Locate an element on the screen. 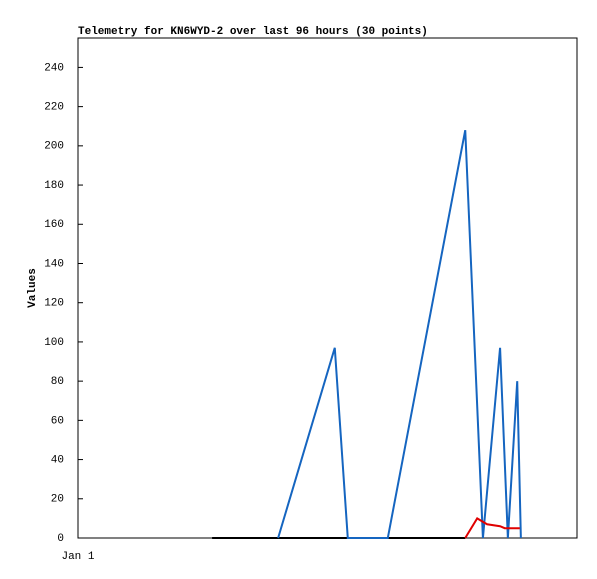 The width and height of the screenshot is (597, 579). y-tick-label: 100 is located at coordinates (54, 343).